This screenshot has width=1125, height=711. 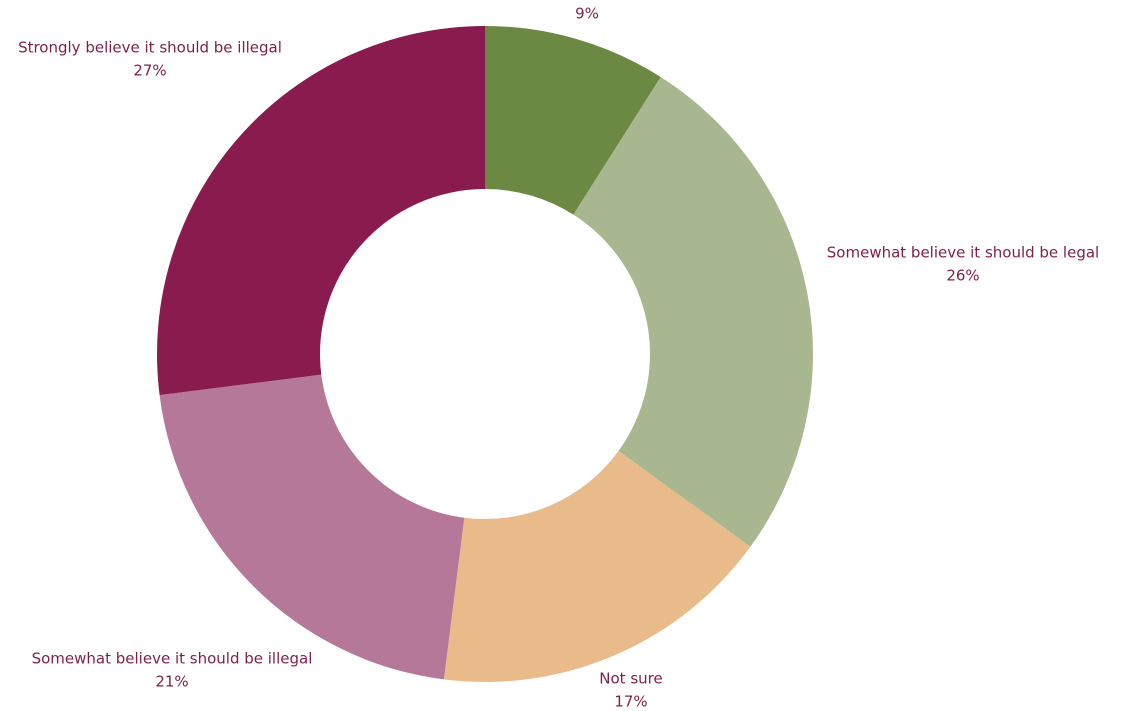 What do you see at coordinates (149, 71) in the screenshot?
I see `value-label: 27%` at bounding box center [149, 71].